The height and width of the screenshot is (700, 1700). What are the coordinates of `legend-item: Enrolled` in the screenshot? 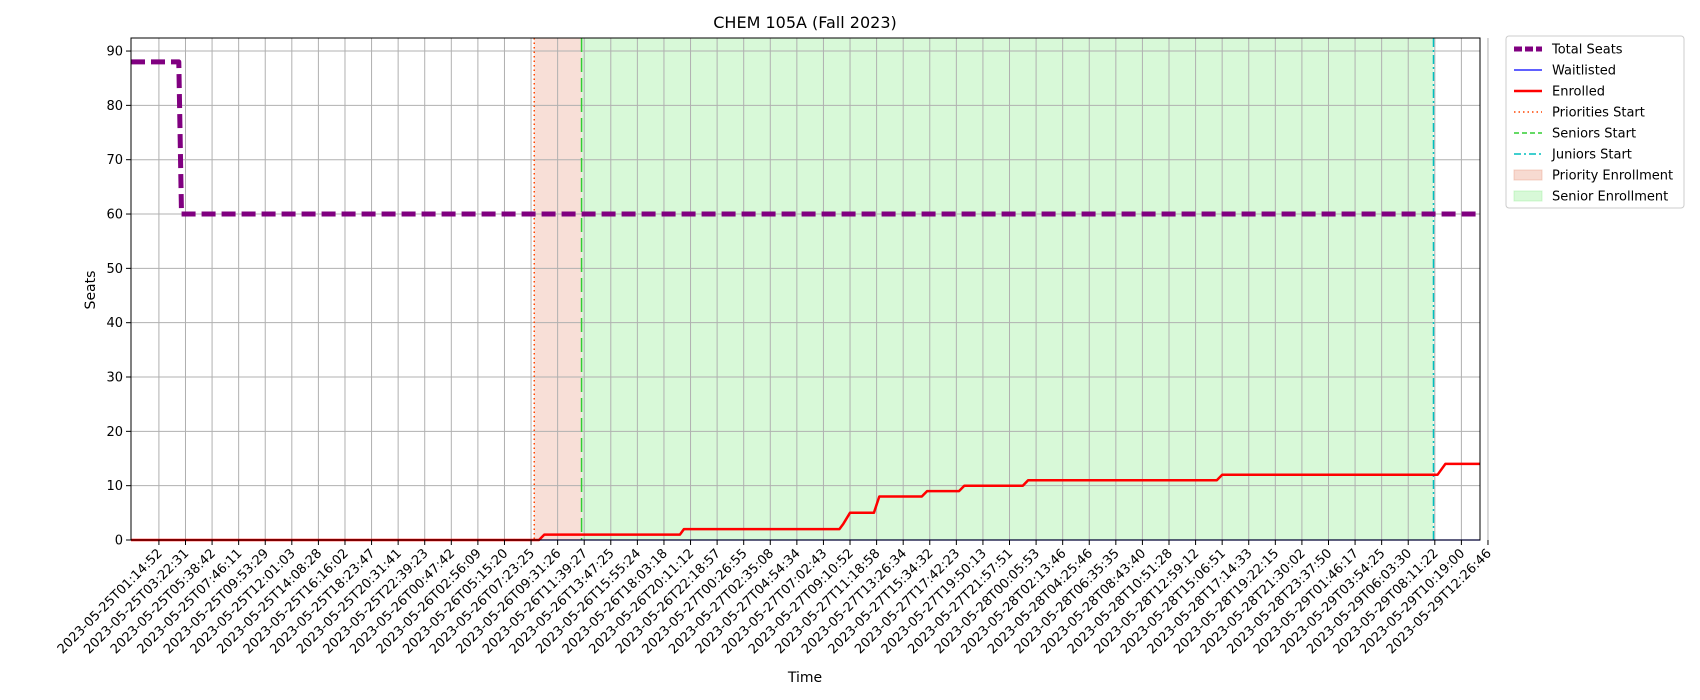 It's located at (1559, 92).